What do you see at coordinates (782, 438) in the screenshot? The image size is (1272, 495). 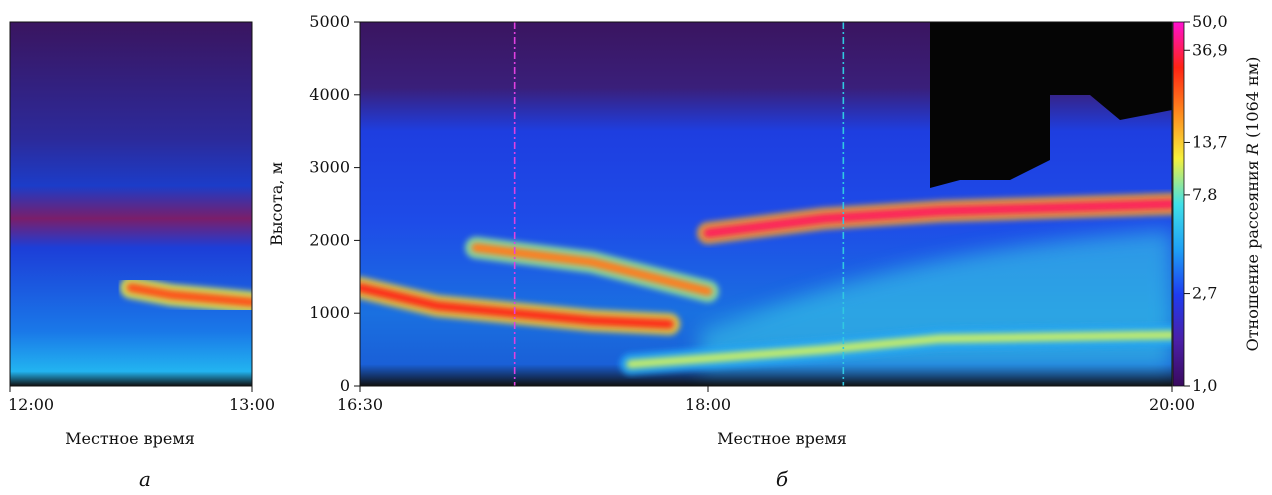 I see `panel-b-xlabel: Местное время` at bounding box center [782, 438].